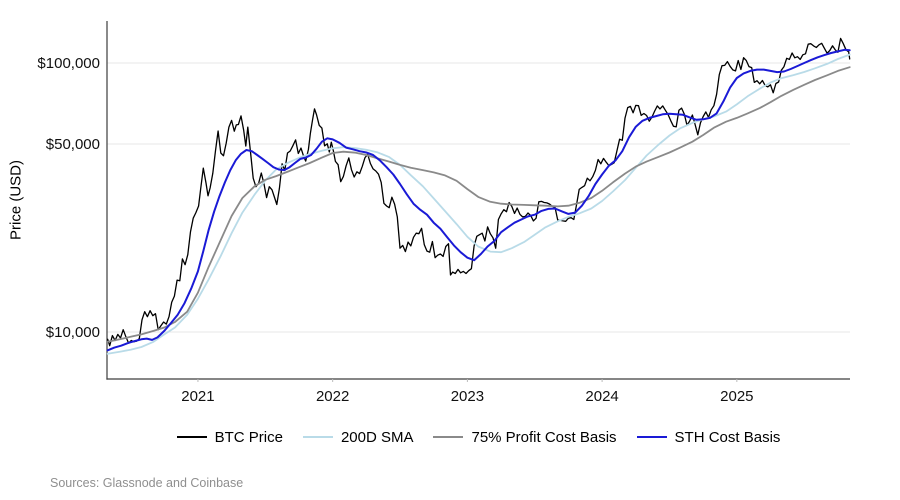  What do you see at coordinates (377, 437) in the screenshot?
I see `legend-label: 200D SMA` at bounding box center [377, 437].